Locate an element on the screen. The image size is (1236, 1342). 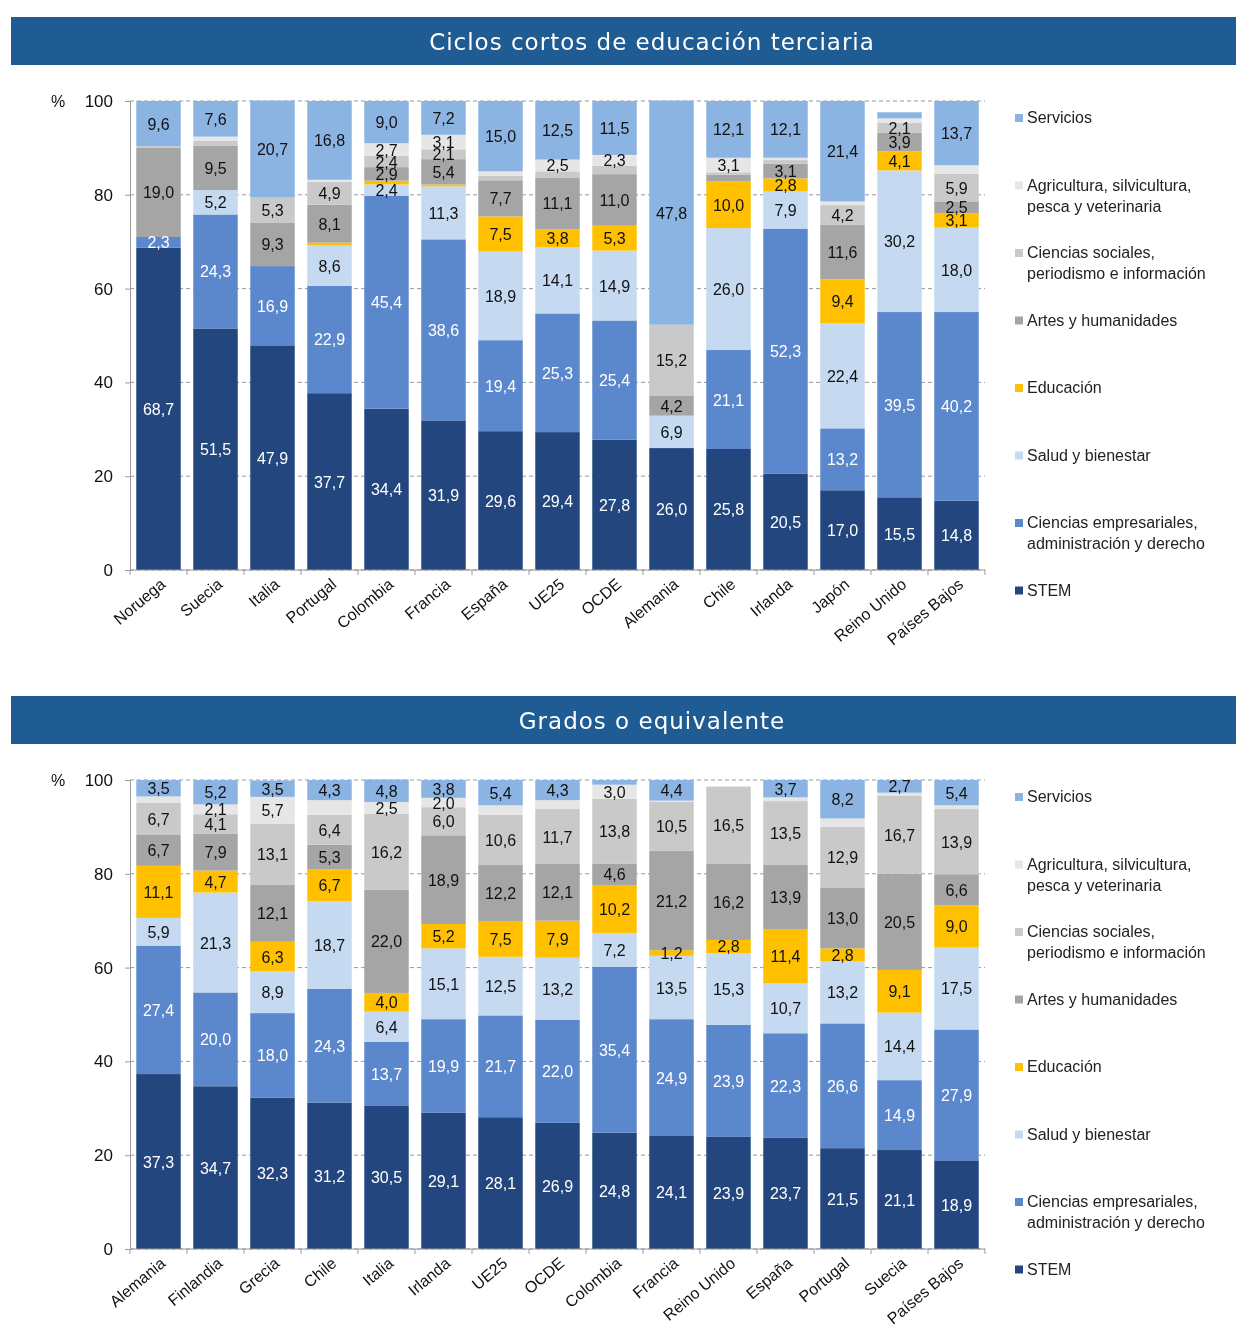
y-tick-label: 60 is located at coordinates (103, 968).